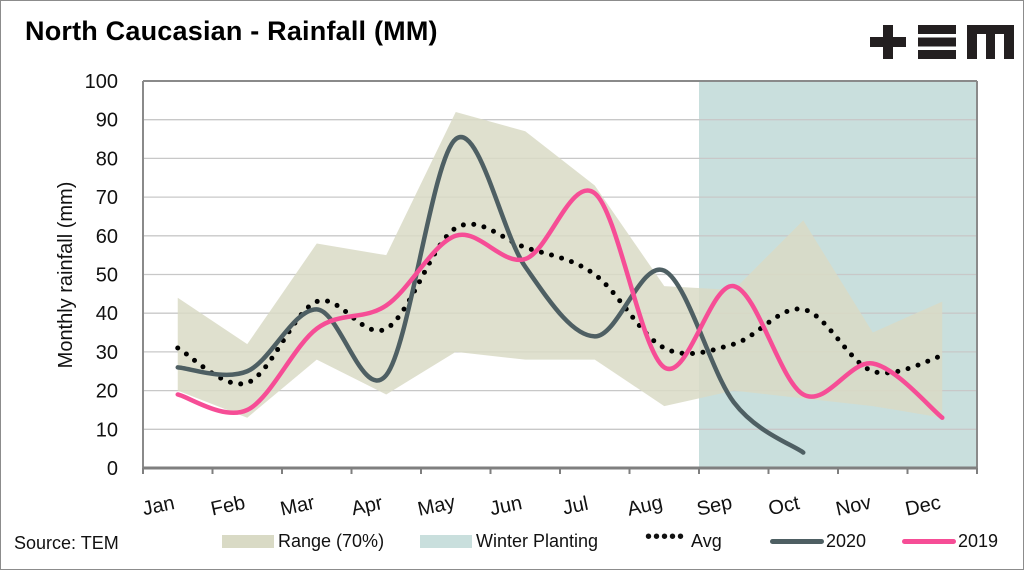  Describe the element at coordinates (846, 540) in the screenshot. I see `legend-label-2020: 2020` at that location.